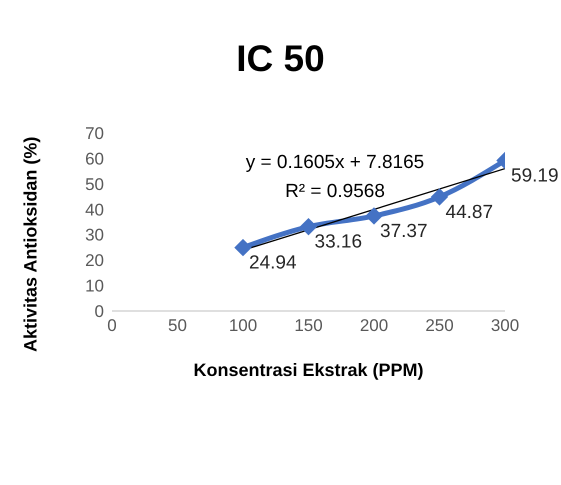  What do you see at coordinates (535, 176) in the screenshot?
I see `data-label: 59.19` at bounding box center [535, 176].